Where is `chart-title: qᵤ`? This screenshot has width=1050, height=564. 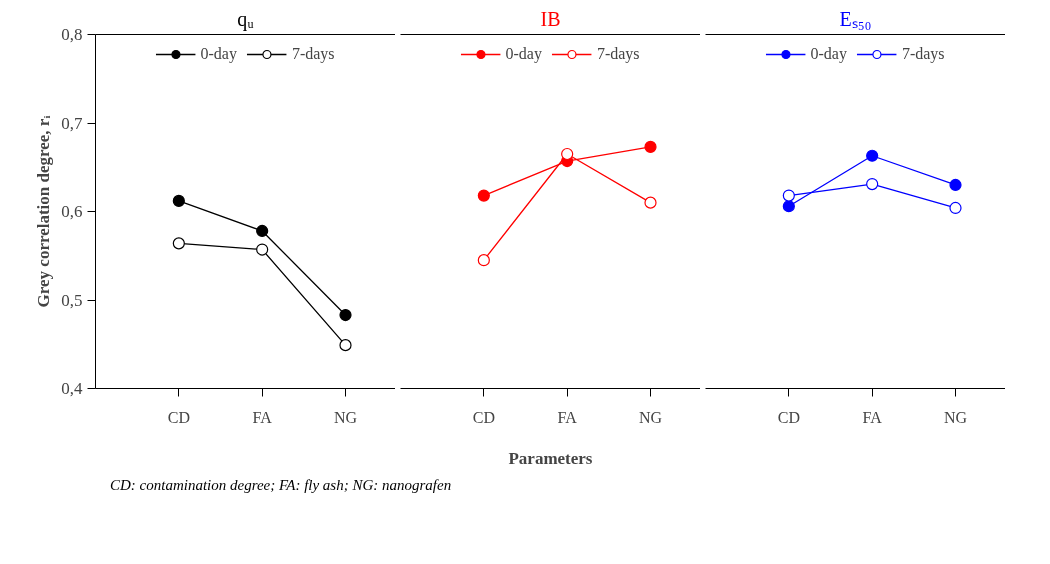 chart-title: qᵤ is located at coordinates (246, 19).